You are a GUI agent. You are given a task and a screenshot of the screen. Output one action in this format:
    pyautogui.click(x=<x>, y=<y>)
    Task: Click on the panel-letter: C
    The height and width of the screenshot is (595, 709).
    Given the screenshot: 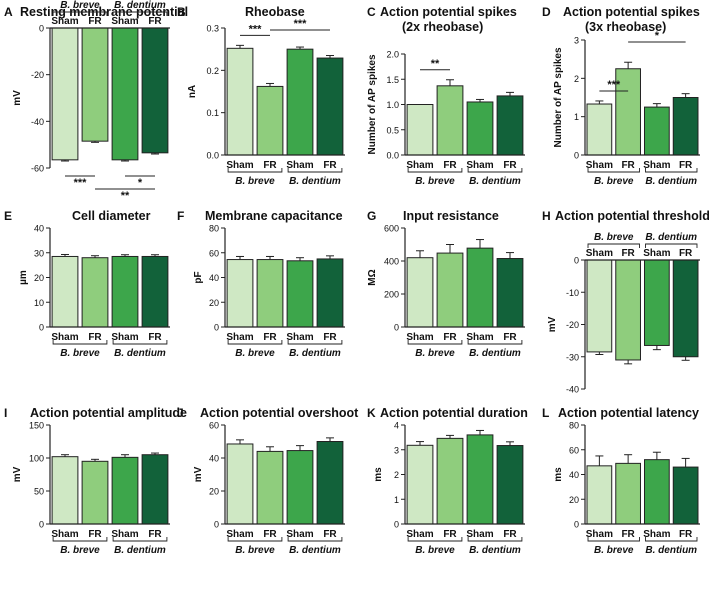 What is the action you would take?
    pyautogui.click(x=371, y=12)
    